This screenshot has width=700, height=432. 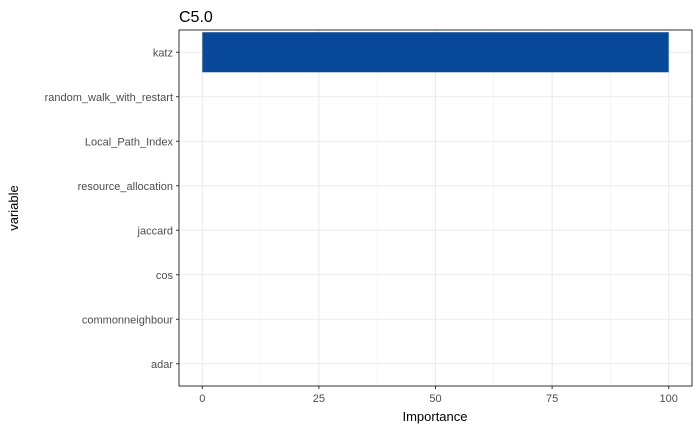 I want to click on y-tick-label: katz, so click(x=163, y=53).